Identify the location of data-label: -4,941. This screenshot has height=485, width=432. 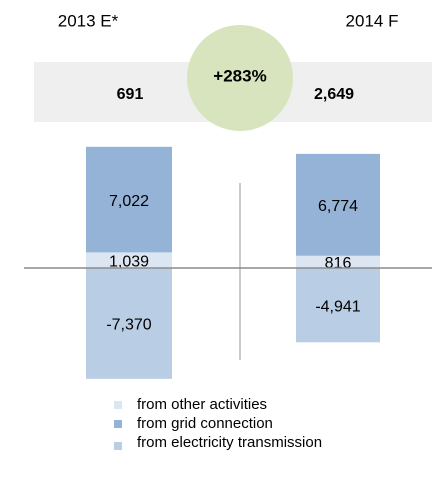
(337, 306).